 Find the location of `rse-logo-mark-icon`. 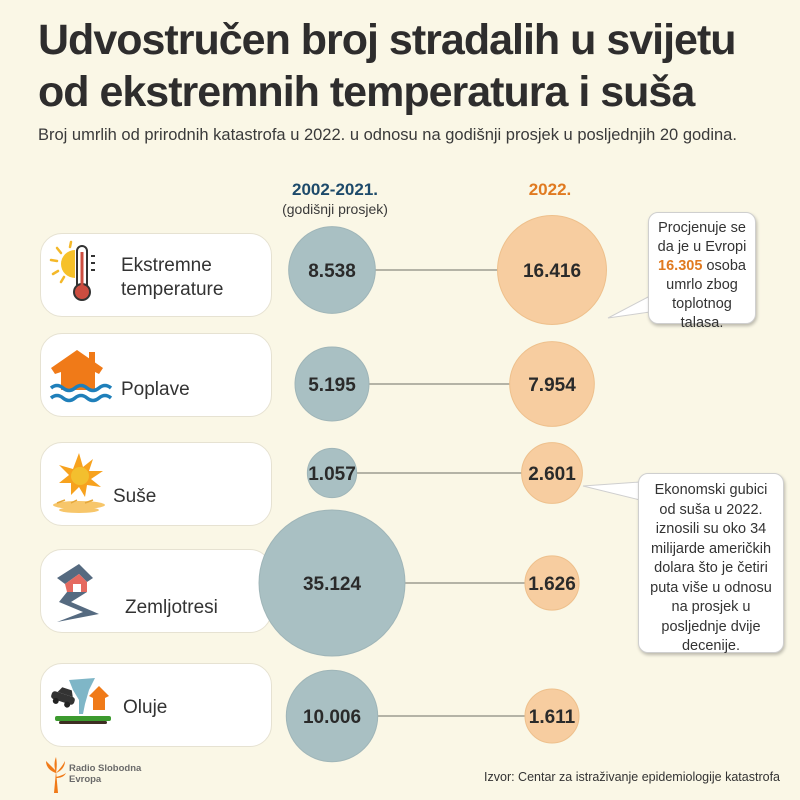

rse-logo-mark-icon is located at coordinates (56, 775).